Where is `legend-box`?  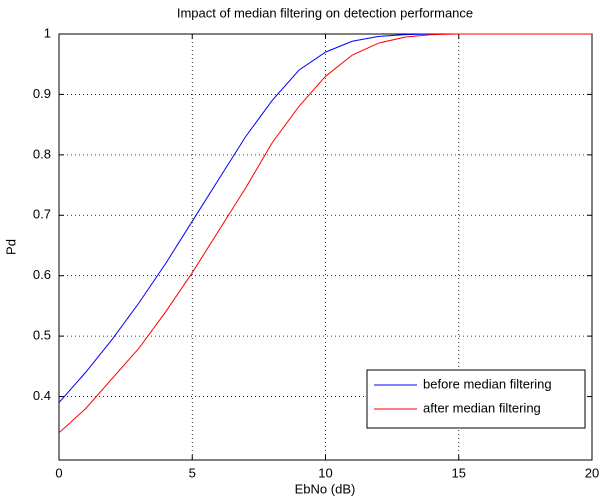
legend-box is located at coordinates (476, 399).